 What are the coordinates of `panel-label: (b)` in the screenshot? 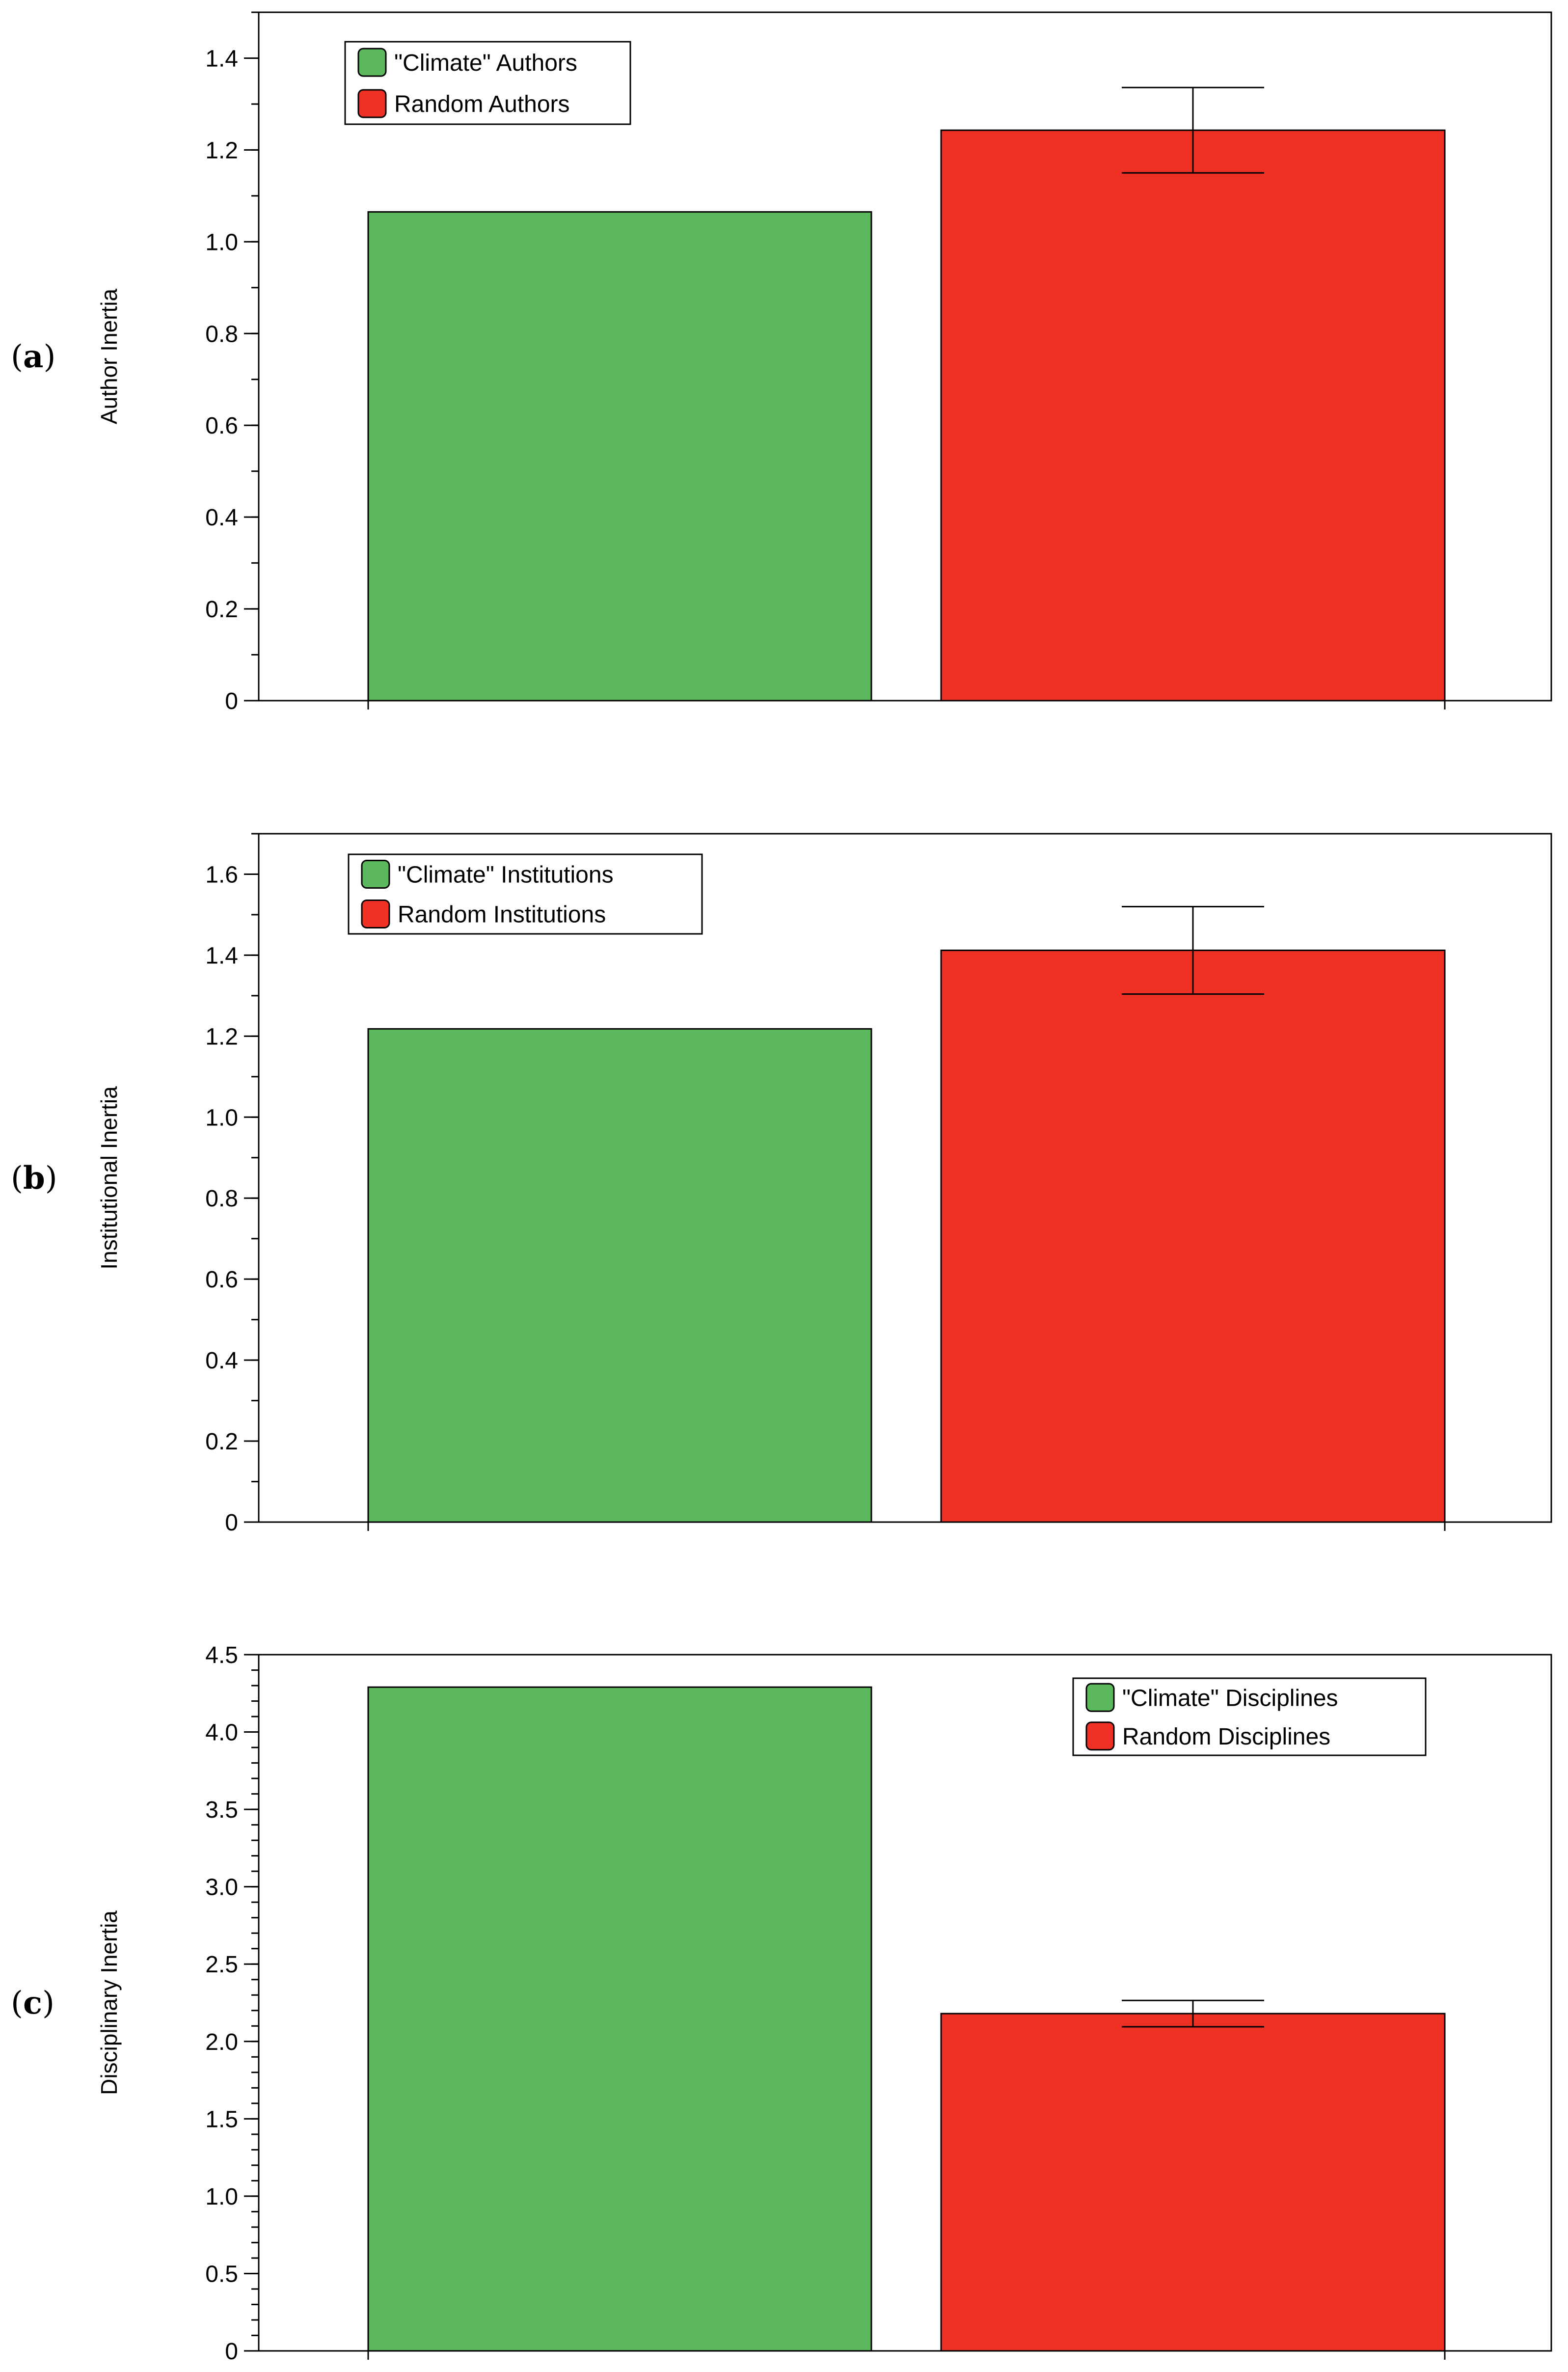 It's located at (34, 1178).